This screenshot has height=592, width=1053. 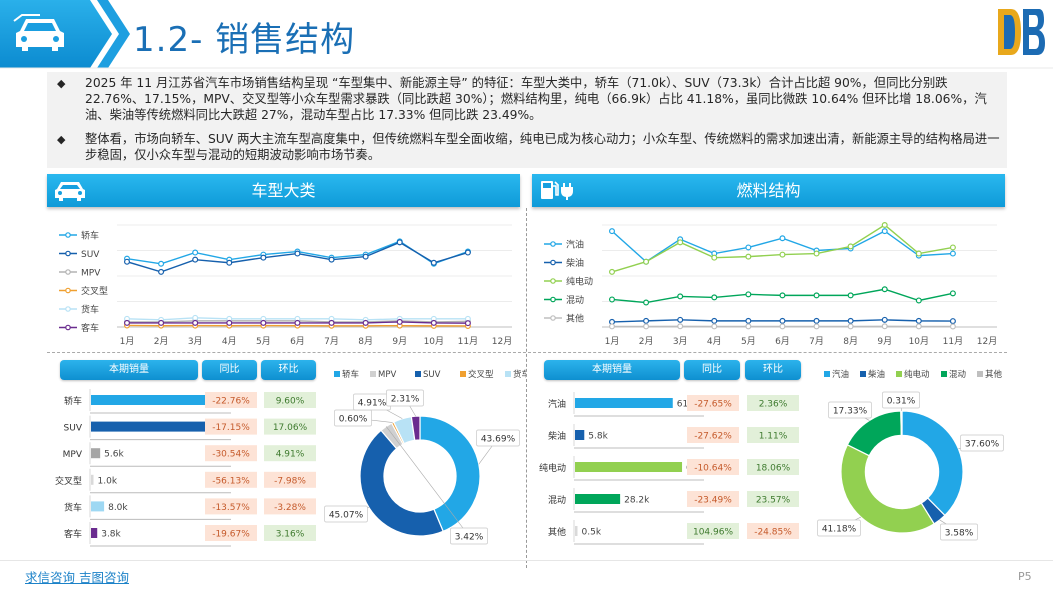 What do you see at coordinates (108, 481) in the screenshot?
I see `volume-value-label: 1.0k` at bounding box center [108, 481].